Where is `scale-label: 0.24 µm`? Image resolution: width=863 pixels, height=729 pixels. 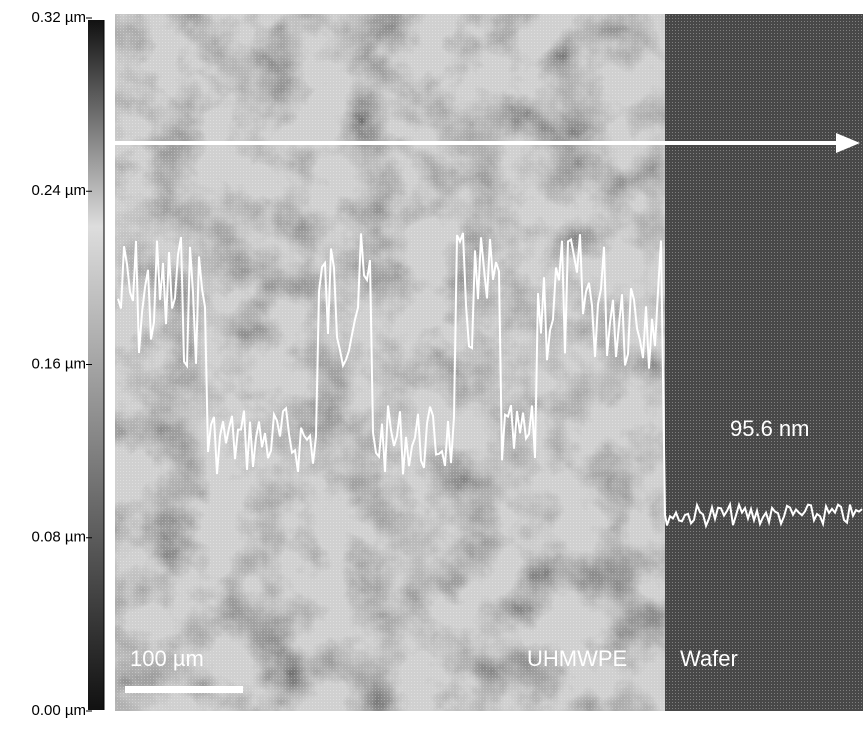 scale-label: 0.24 µm is located at coordinates (59, 190).